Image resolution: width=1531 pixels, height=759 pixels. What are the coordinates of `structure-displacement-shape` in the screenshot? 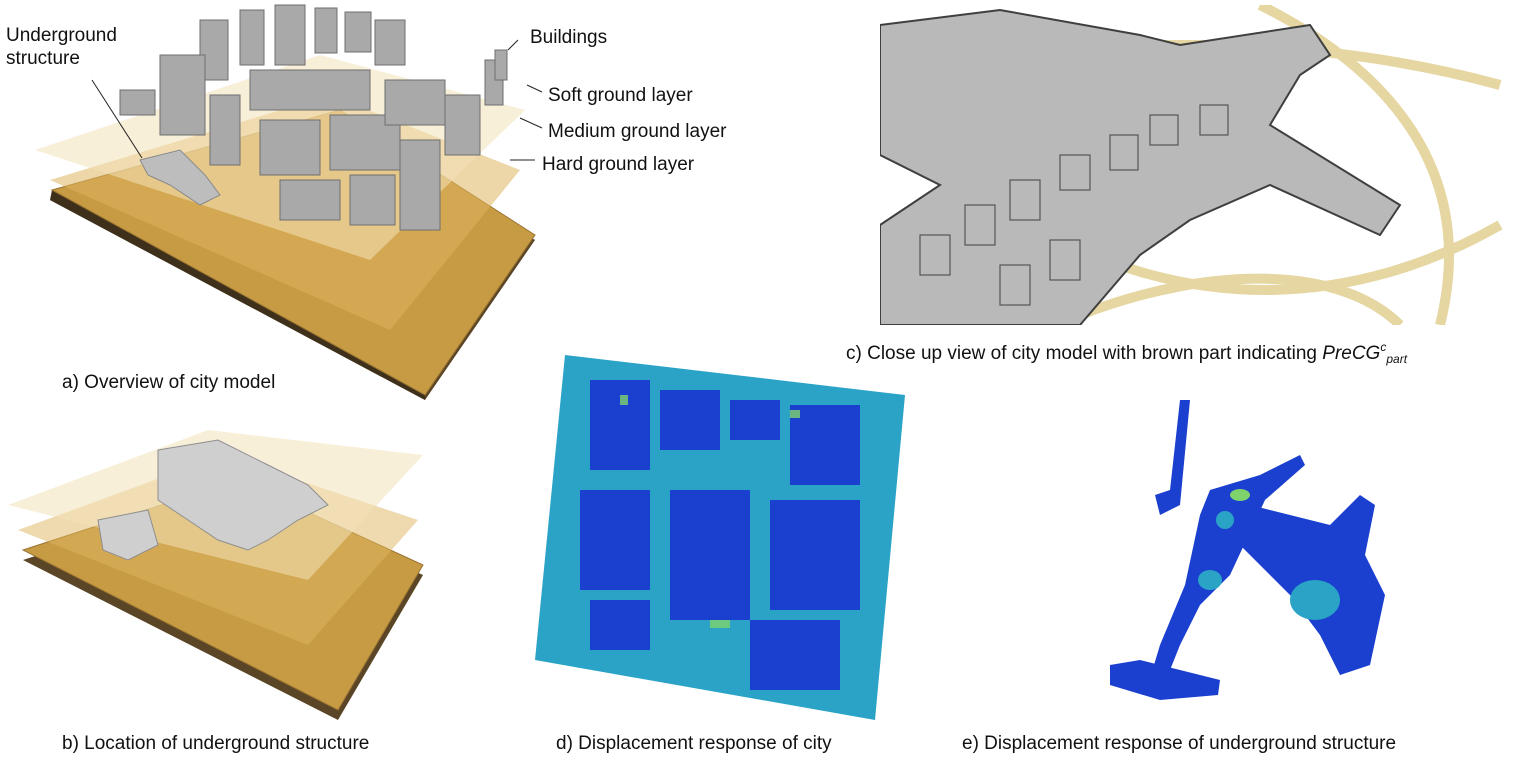 It's located at (1247, 550).